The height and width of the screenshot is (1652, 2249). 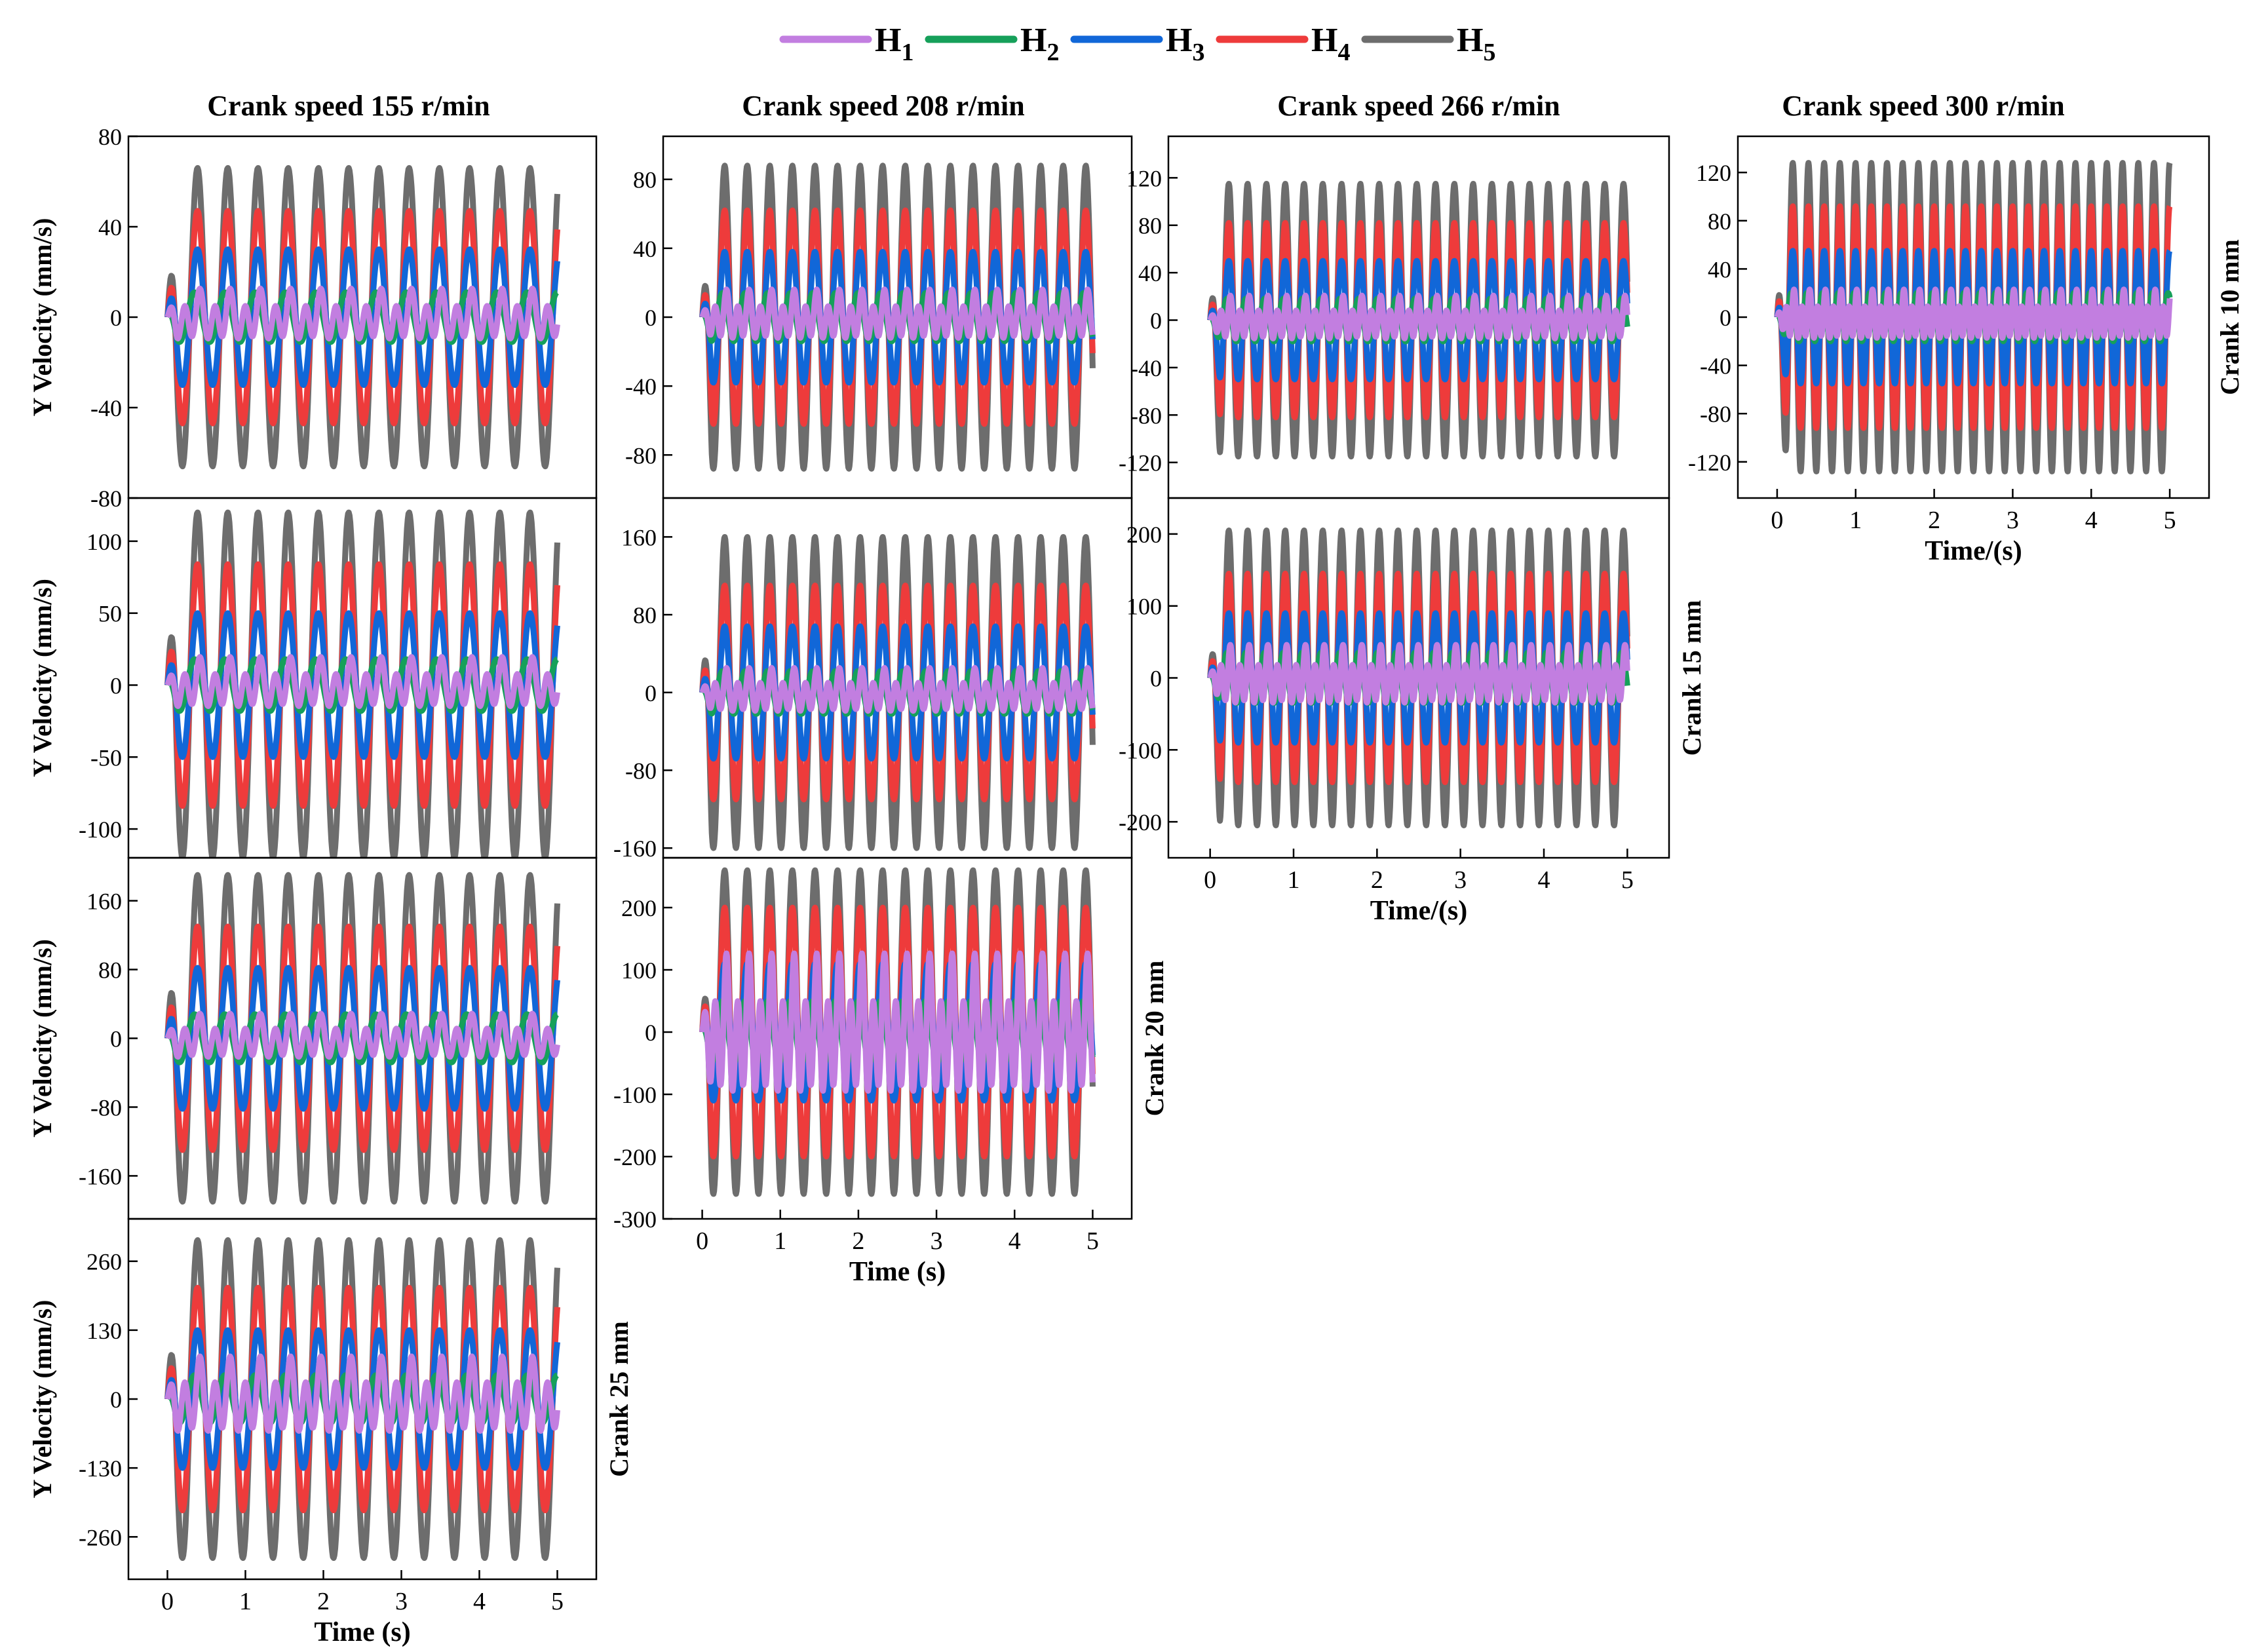 I want to click on y-tick-label: 130, so click(x=104, y=1331).